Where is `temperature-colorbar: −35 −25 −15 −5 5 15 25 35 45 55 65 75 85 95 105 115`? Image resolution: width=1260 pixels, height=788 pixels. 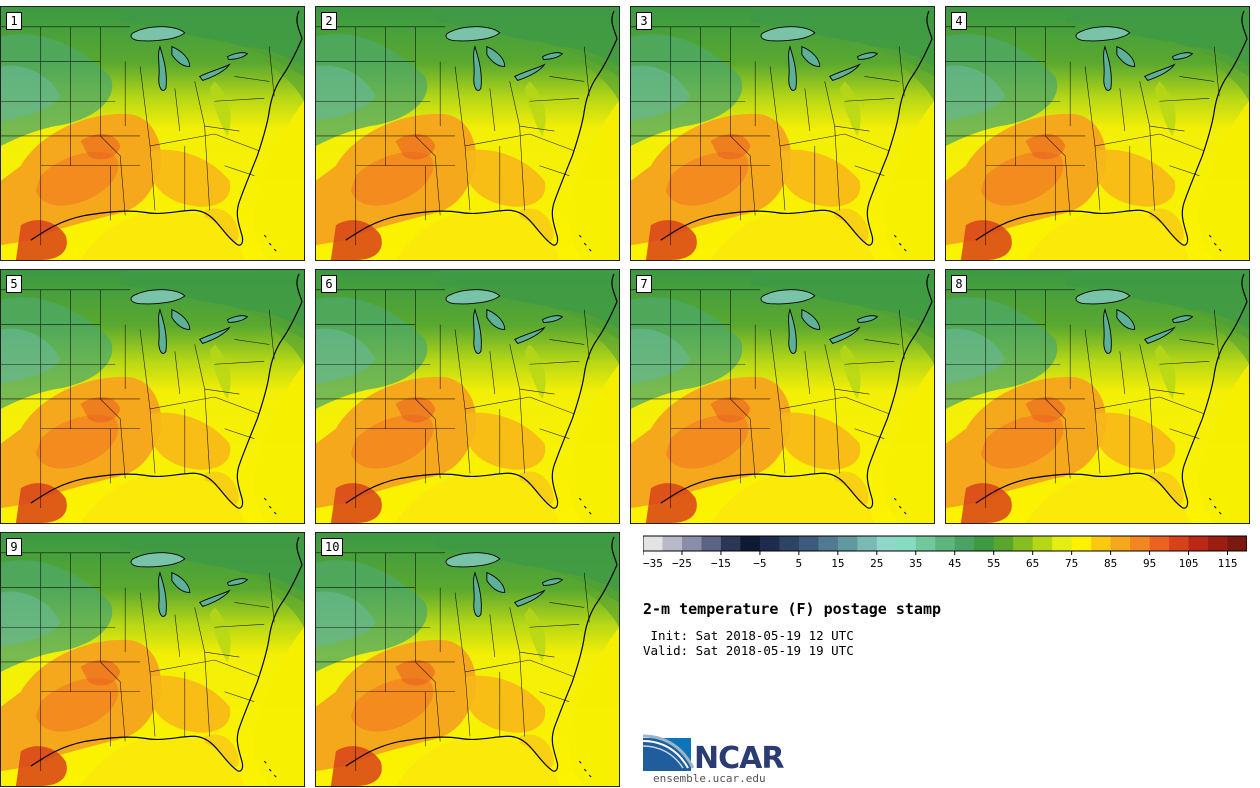
temperature-colorbar: −35 −25 −15 −5 5 15 25 35 45 55 65 75 85 95 105 115 is located at coordinates (945, 552).